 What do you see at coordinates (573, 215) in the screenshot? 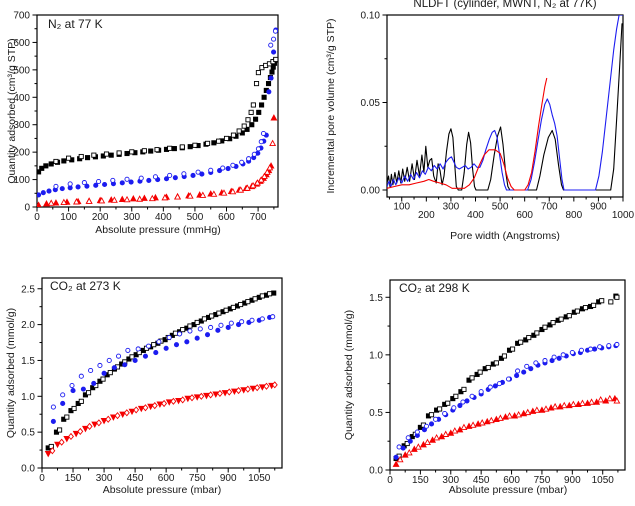
I see `svg-text: 800` at bounding box center [573, 215].